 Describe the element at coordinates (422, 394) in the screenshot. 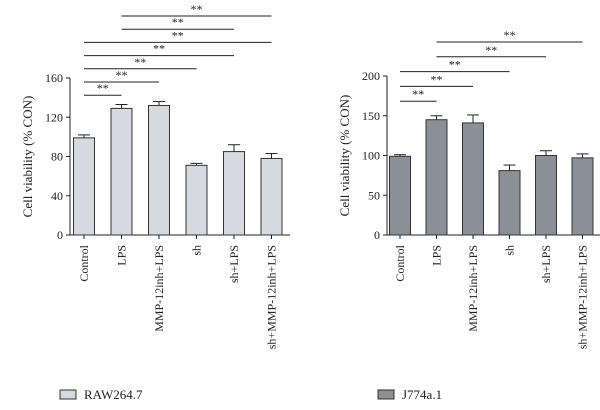

I see `legend-label: J774a.1` at that location.